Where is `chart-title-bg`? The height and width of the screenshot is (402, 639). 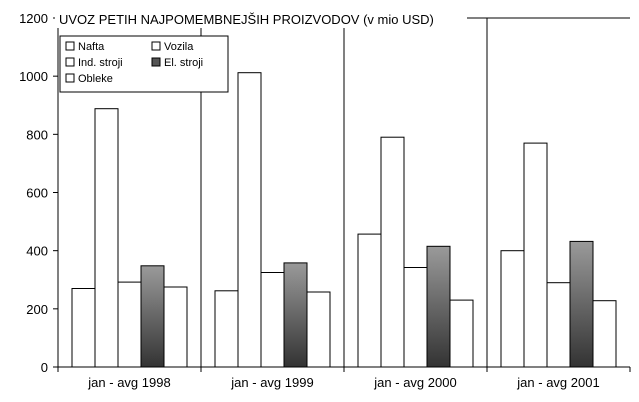
chart-title-bg is located at coordinates (261, 19).